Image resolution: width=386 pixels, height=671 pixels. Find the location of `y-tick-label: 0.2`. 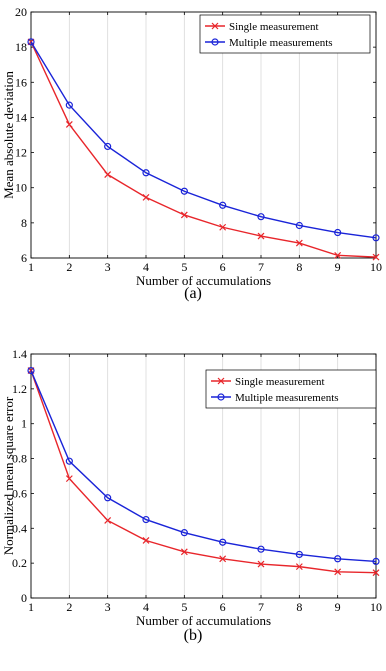

y-tick-label: 0.2 is located at coordinates (19, 563).